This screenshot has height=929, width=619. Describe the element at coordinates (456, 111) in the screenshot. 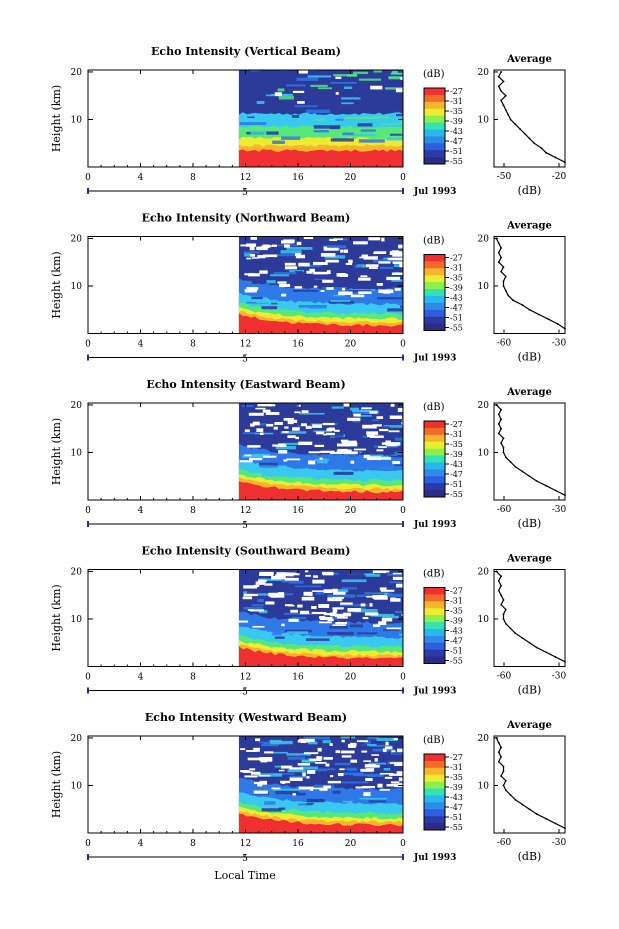

I see `colorbar-tick-label: -35` at that location.